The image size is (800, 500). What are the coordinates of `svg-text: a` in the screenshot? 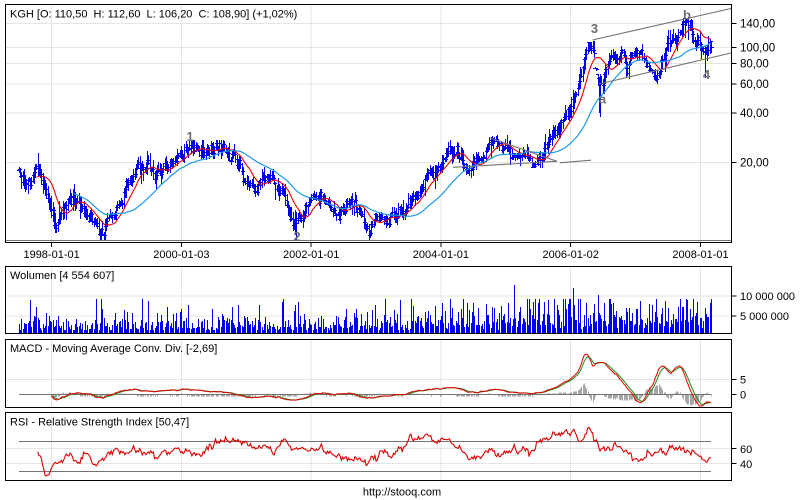 It's located at (603, 99).